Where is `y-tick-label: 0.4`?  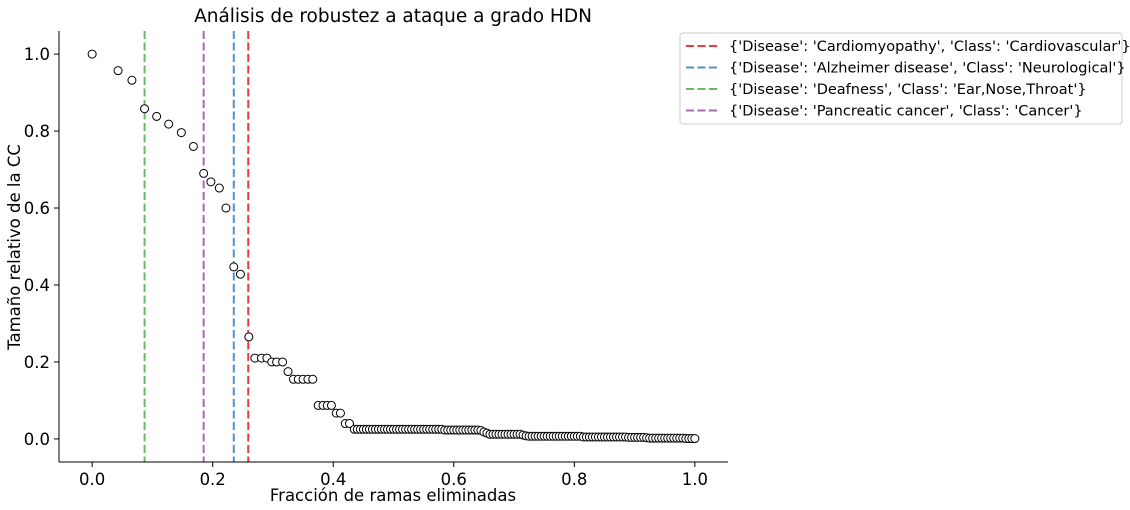 y-tick-label: 0.4 is located at coordinates (37, 285).